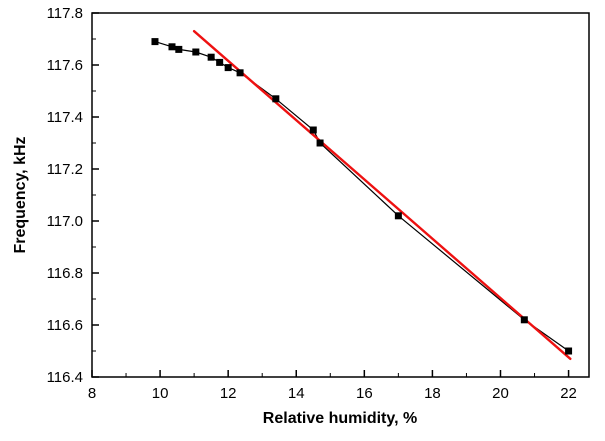 The height and width of the screenshot is (441, 605). What do you see at coordinates (65, 169) in the screenshot?
I see `y-tick-label: 117.2` at bounding box center [65, 169].